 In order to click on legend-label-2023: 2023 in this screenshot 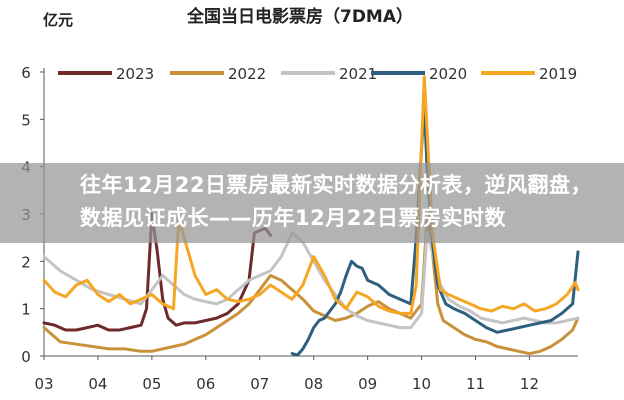, I will do `click(135, 74)`.